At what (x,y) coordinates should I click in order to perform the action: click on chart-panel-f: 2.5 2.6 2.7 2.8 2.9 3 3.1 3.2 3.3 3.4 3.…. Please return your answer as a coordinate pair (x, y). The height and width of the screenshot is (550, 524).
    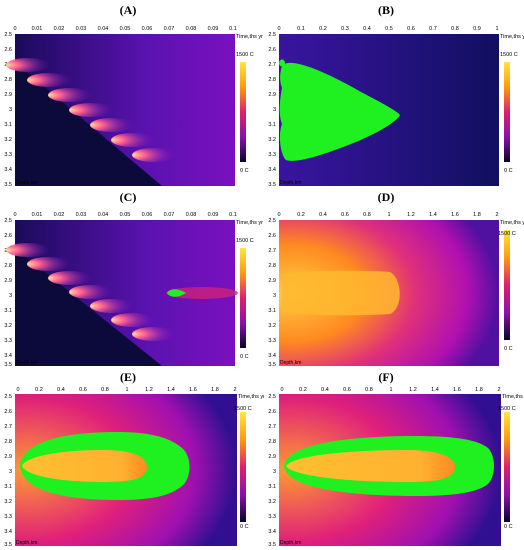
    Looking at the image, I should click on (396, 467).